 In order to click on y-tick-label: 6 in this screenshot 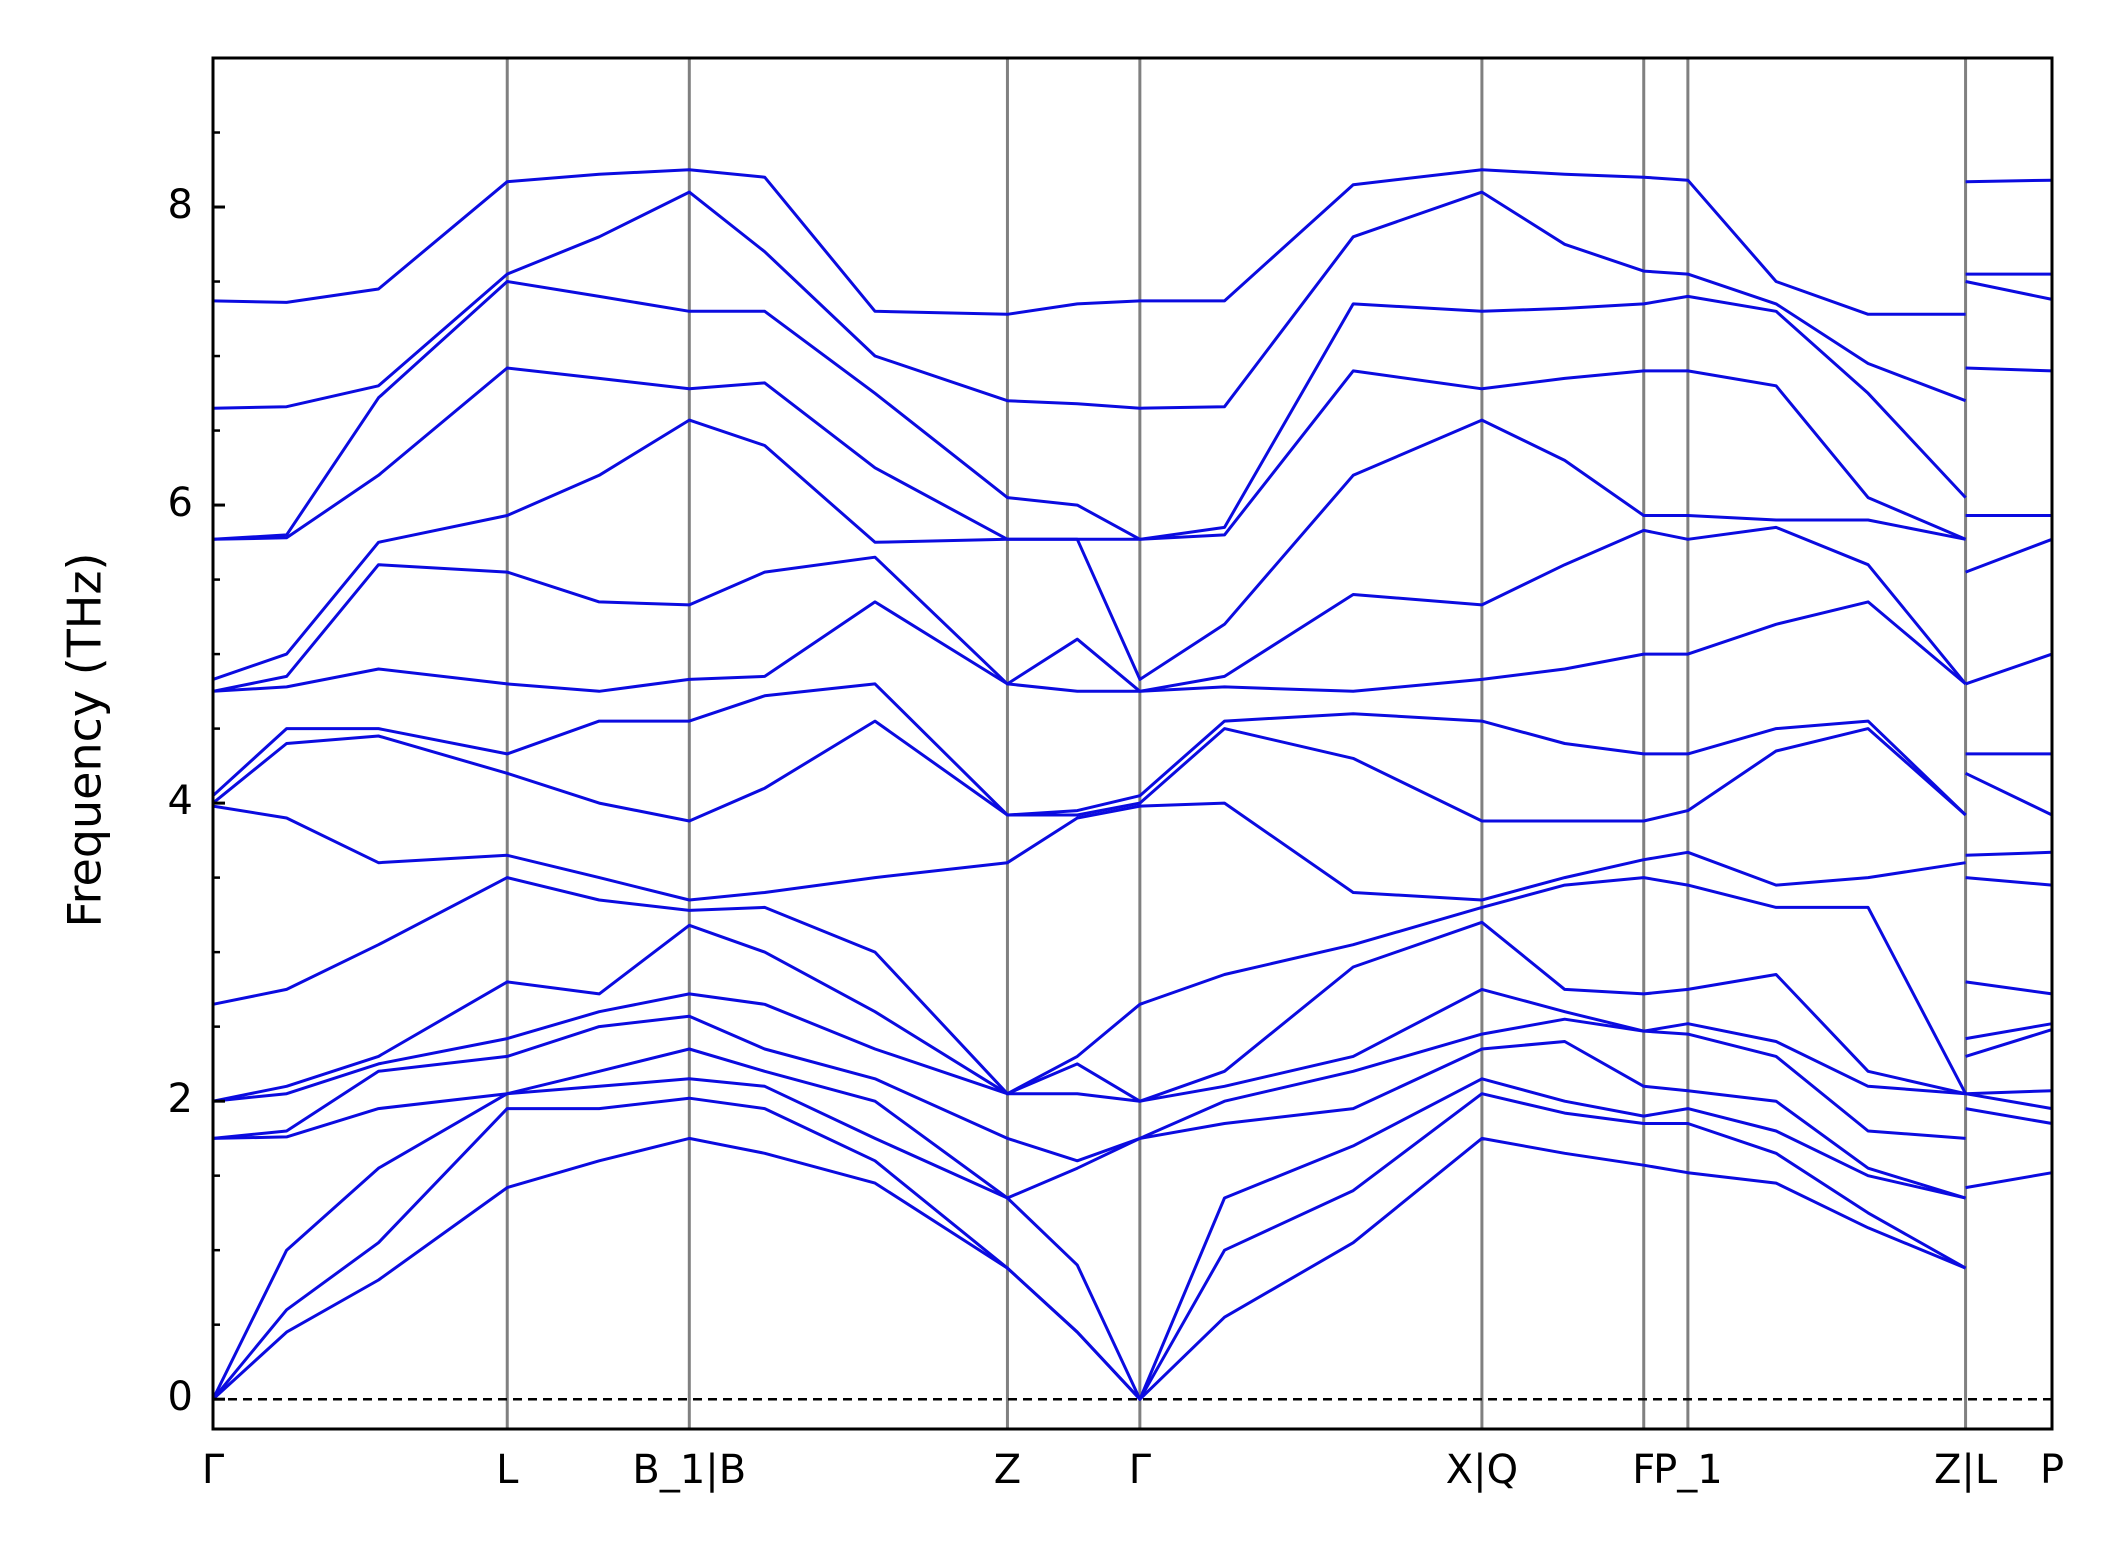, I will do `click(180, 503)`.